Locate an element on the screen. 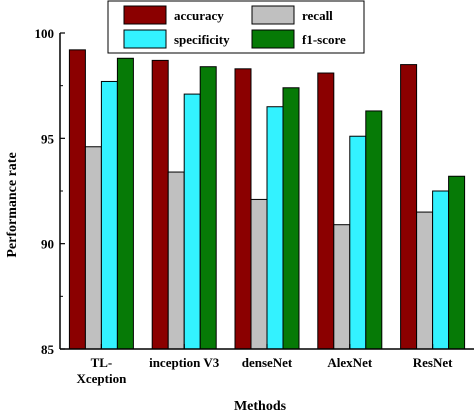 This screenshot has height=413, width=474. legend-swatch-specificity is located at coordinates (145, 39).